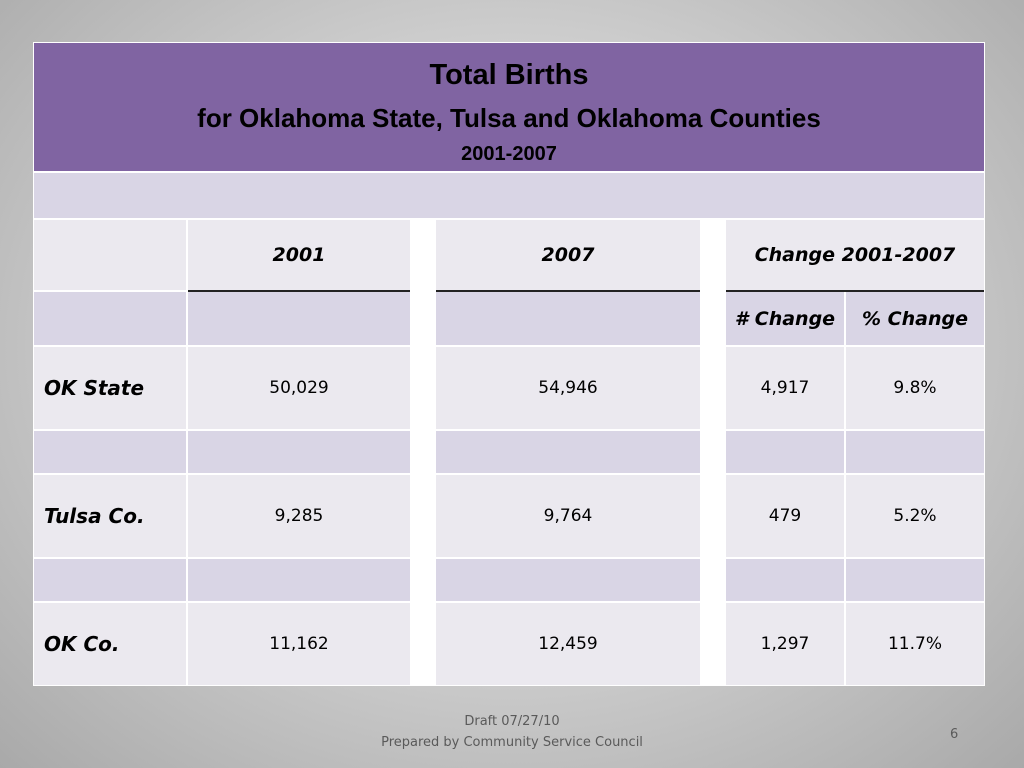 This screenshot has height=768, width=1024. What do you see at coordinates (110, 516) in the screenshot?
I see `row-label-tulsa-co: Tulsa Co.` at bounding box center [110, 516].